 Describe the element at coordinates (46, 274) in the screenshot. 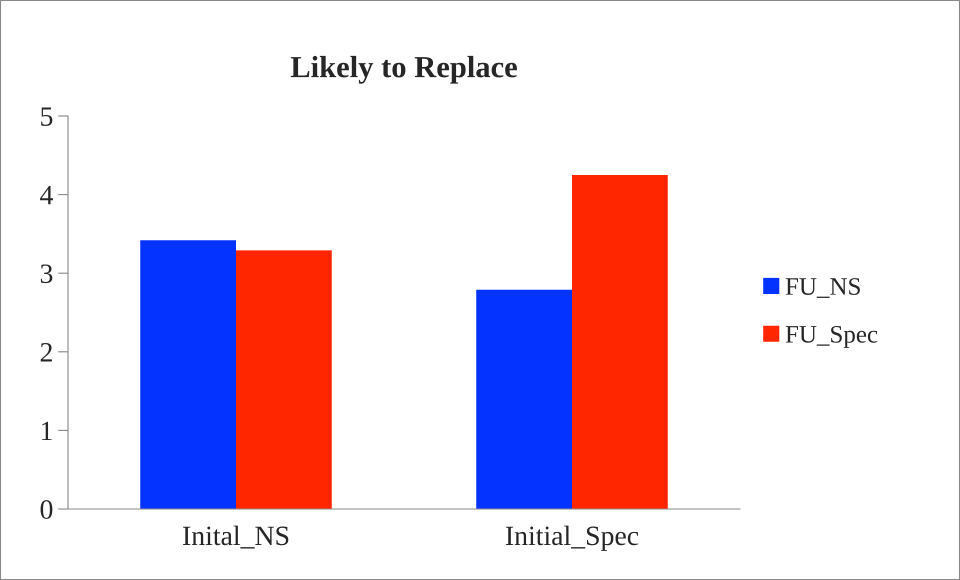

I see `y-tick-label: 3` at that location.